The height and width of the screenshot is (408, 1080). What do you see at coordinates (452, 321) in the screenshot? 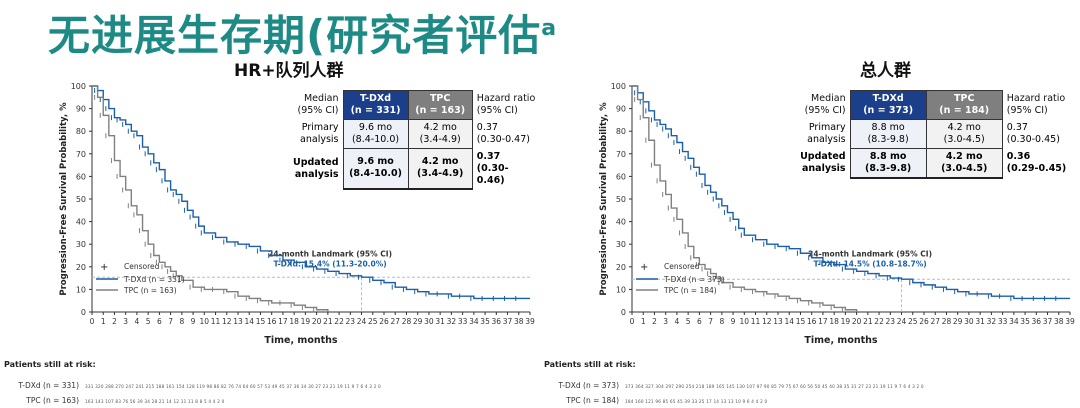
I see `x-tick-label: 32` at bounding box center [452, 321].